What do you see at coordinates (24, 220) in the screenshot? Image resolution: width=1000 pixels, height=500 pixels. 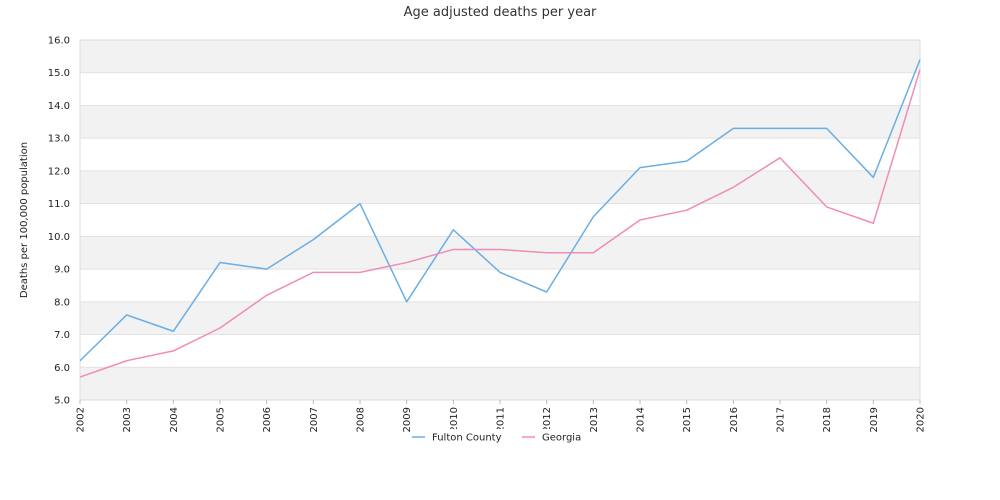 I see `y-axis-label: Deaths per 100,000 population` at bounding box center [24, 220].